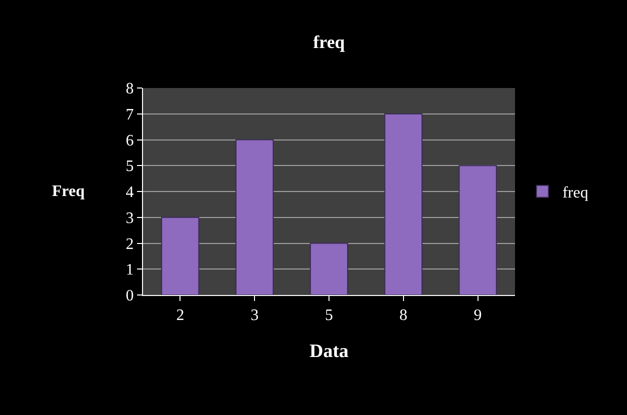 This screenshot has width=627, height=415. I want to click on x-axis-title: Data, so click(329, 351).